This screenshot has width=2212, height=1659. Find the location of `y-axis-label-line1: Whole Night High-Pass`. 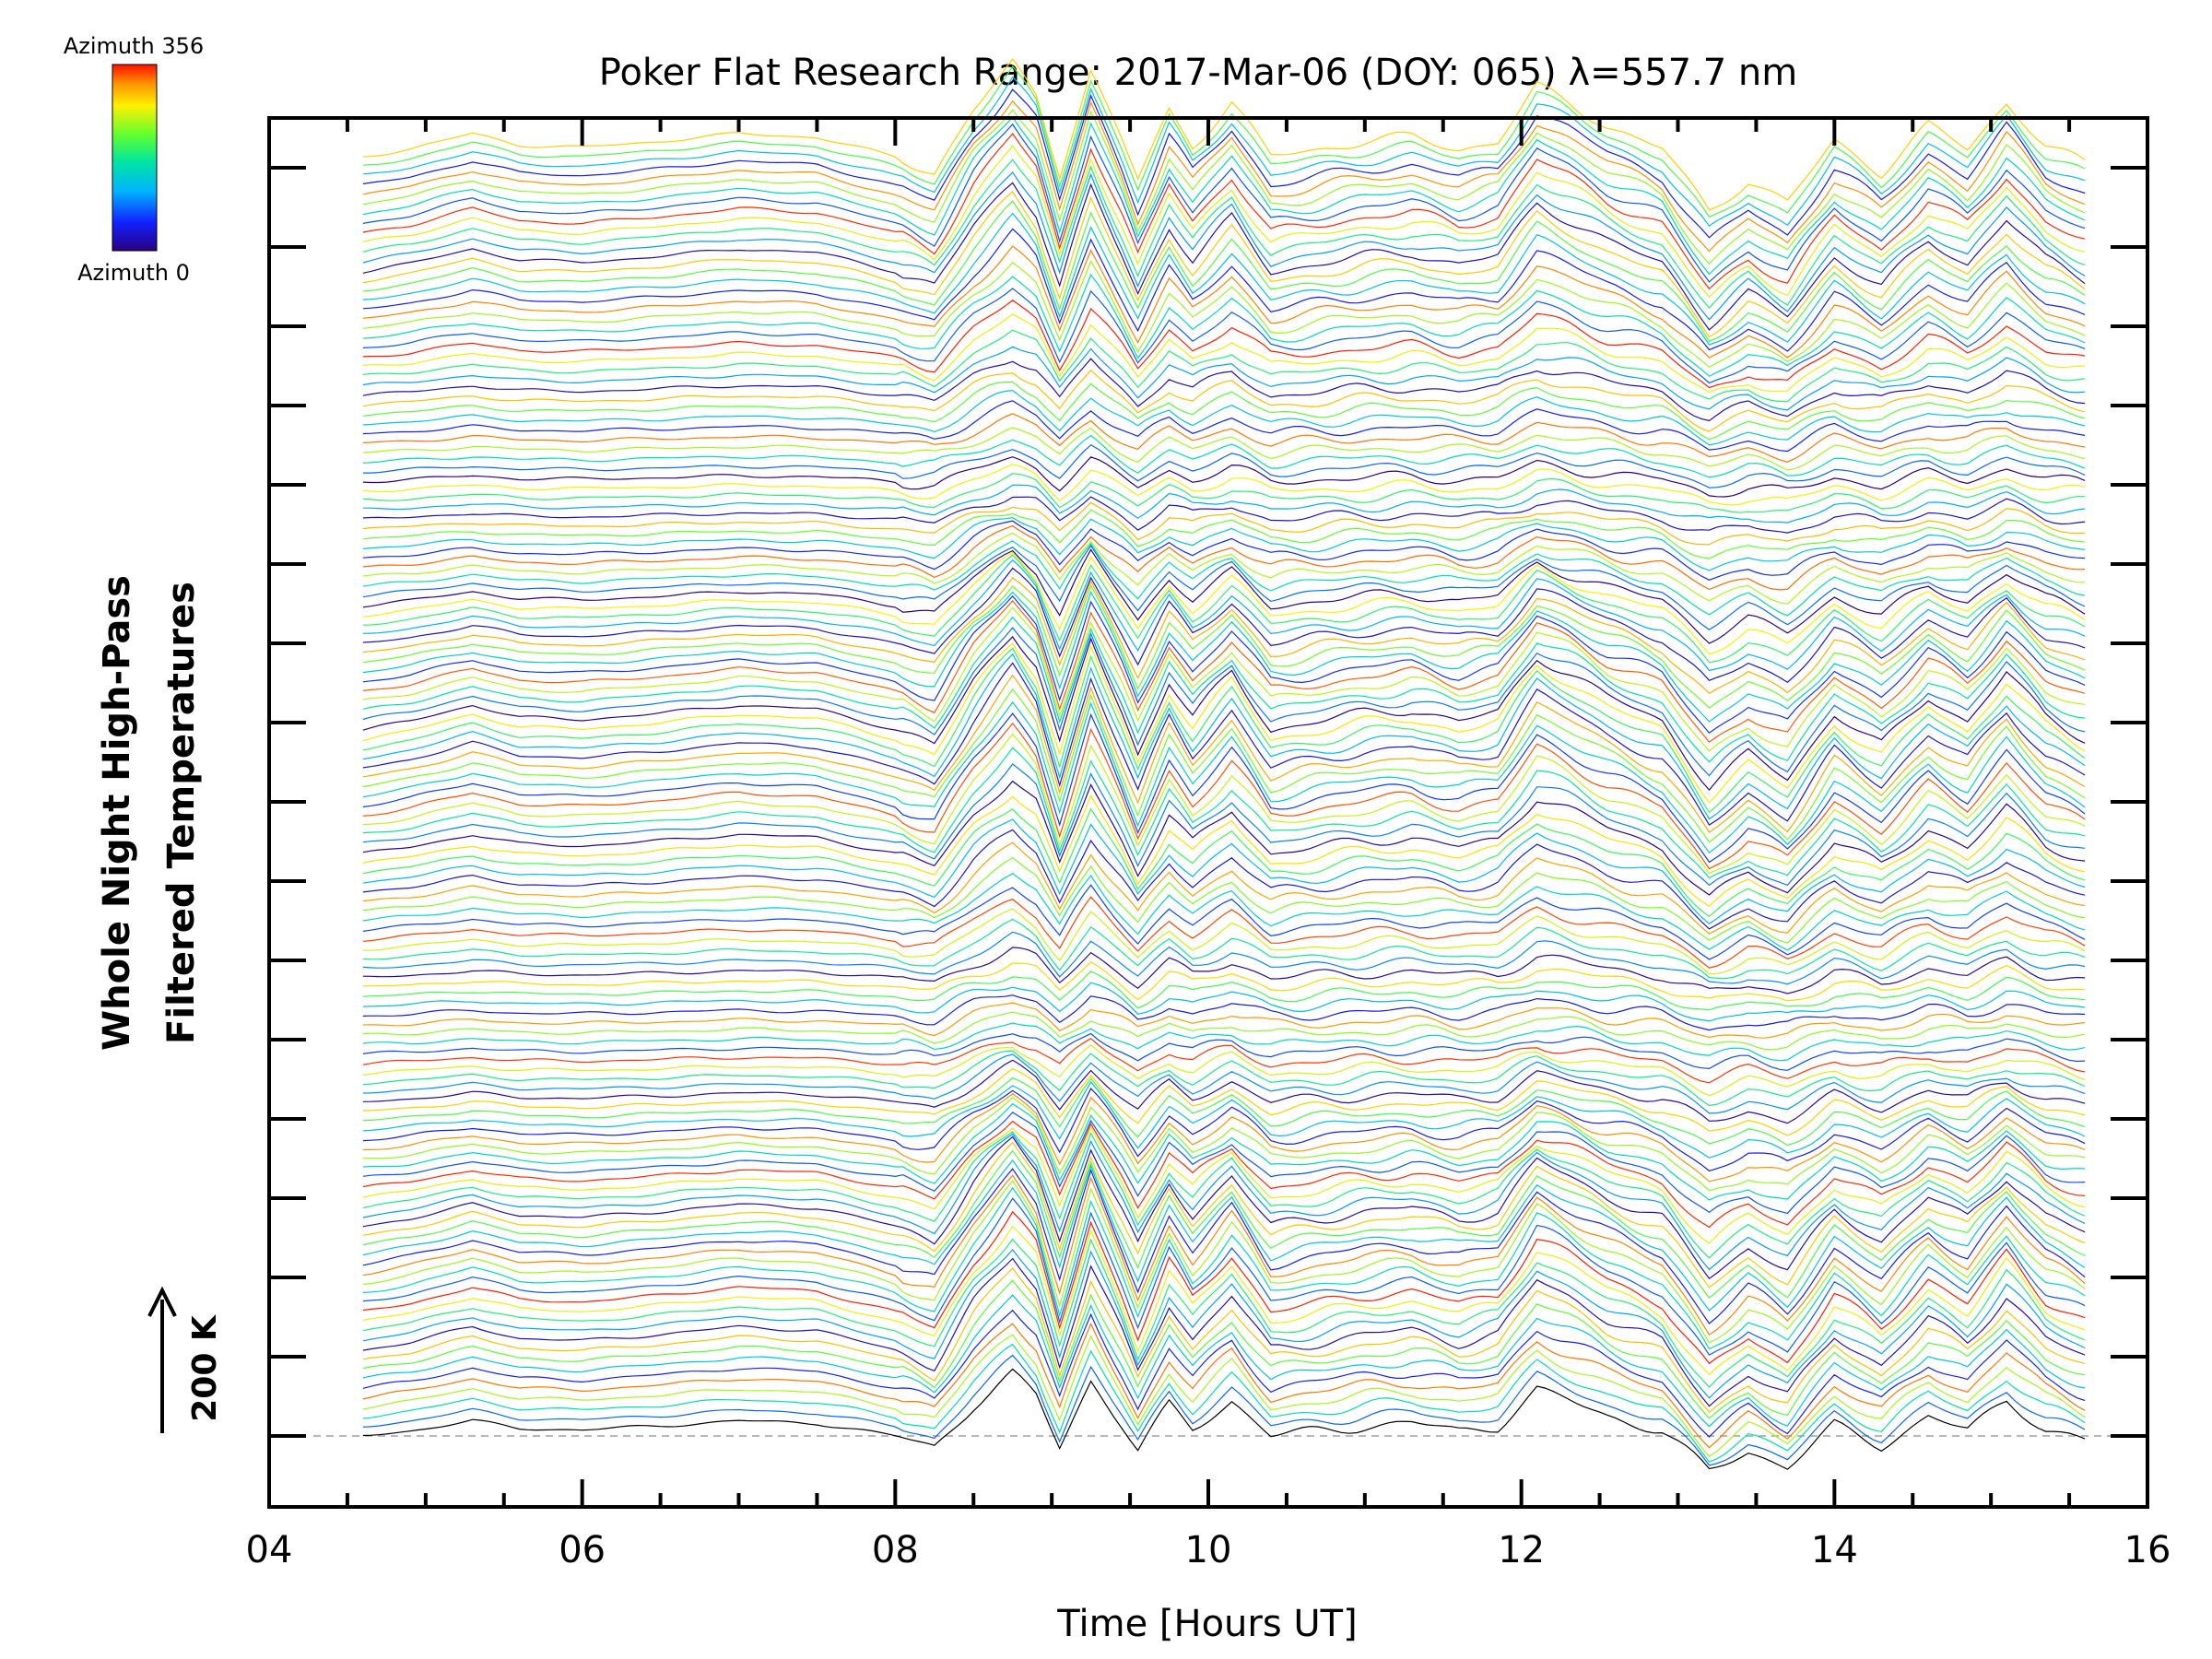

y-axis-label-line1: Whole Night High-Pass is located at coordinates (117, 813).